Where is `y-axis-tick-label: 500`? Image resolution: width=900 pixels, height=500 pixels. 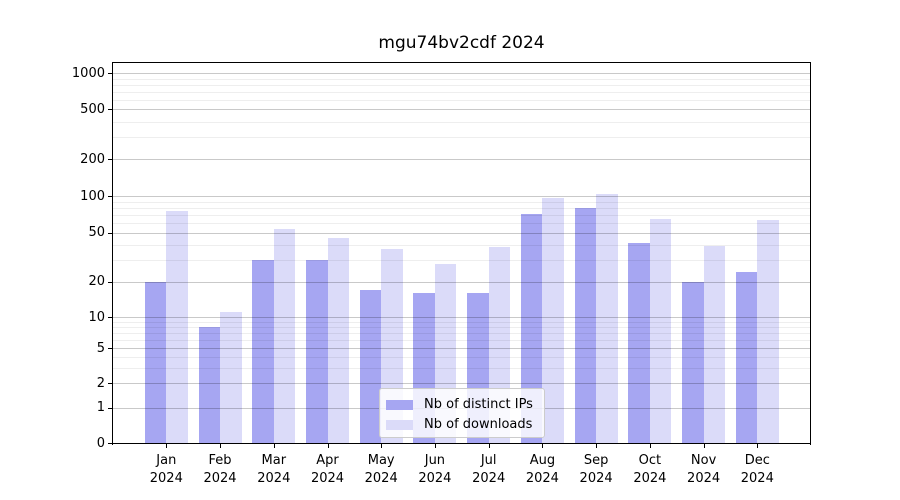 y-axis-tick-label: 500 is located at coordinates (92, 109).